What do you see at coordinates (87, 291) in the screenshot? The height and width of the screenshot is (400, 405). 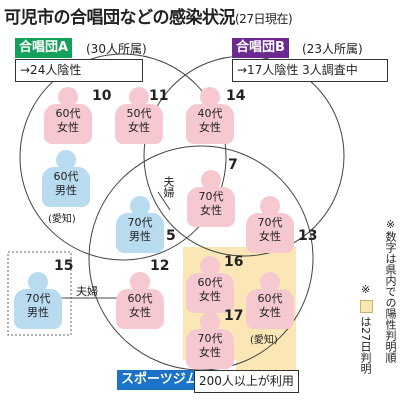 I see `couple-label-2: 夫婦` at bounding box center [87, 291].